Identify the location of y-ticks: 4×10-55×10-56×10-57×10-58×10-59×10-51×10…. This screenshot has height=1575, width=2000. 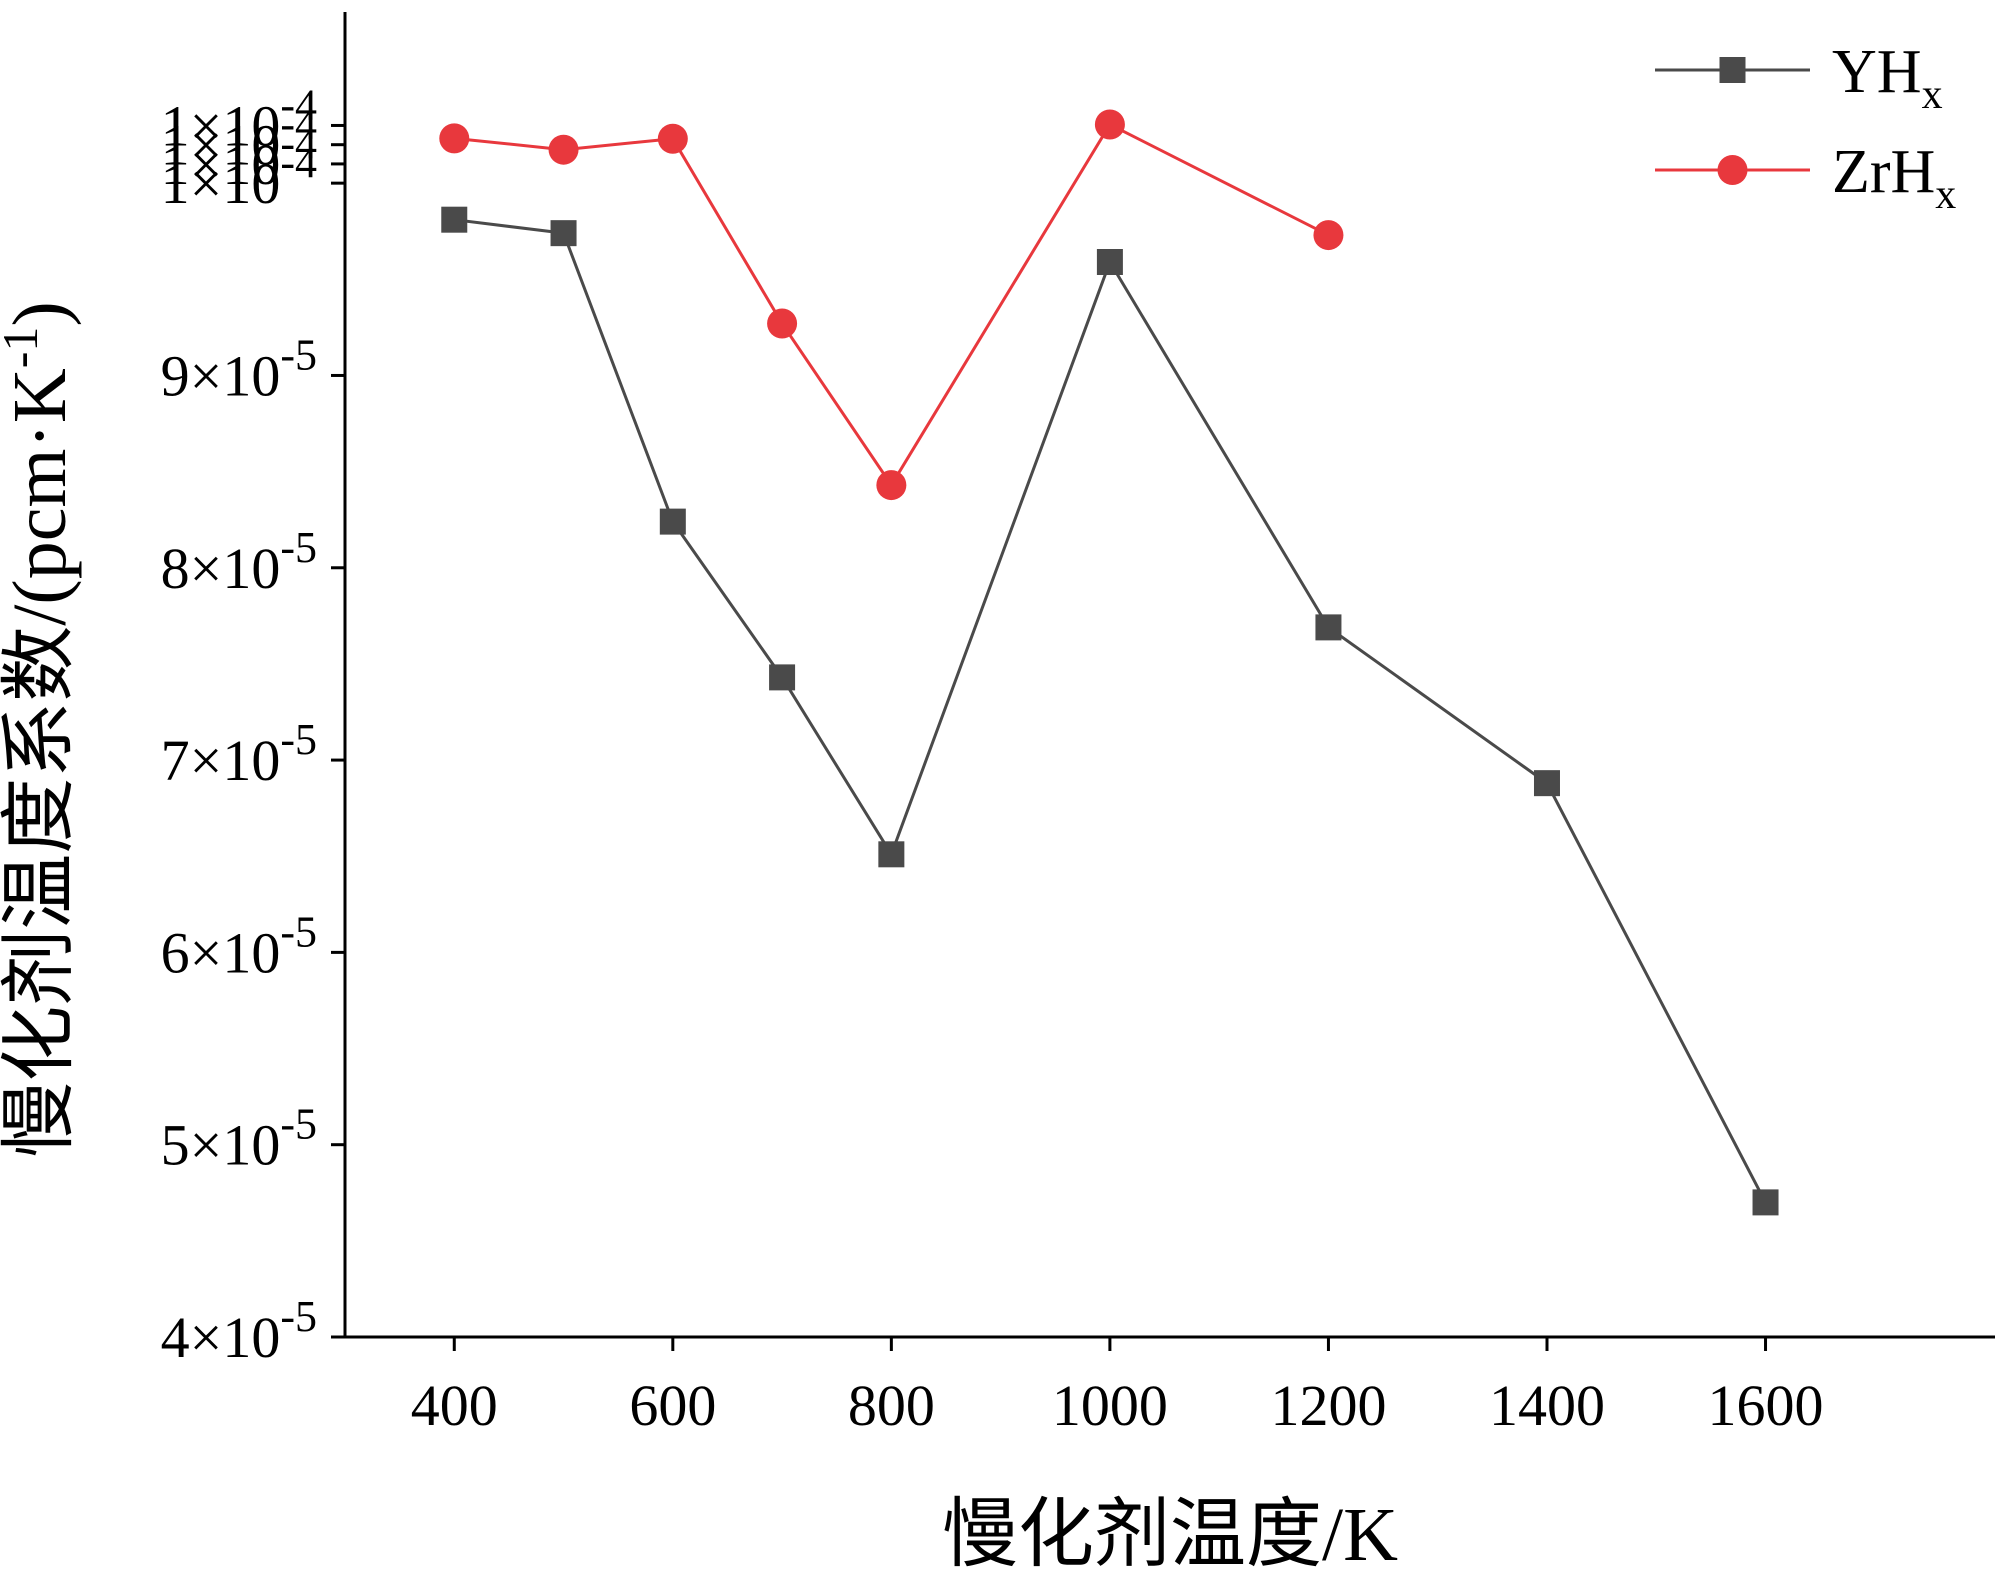
(253, 725).